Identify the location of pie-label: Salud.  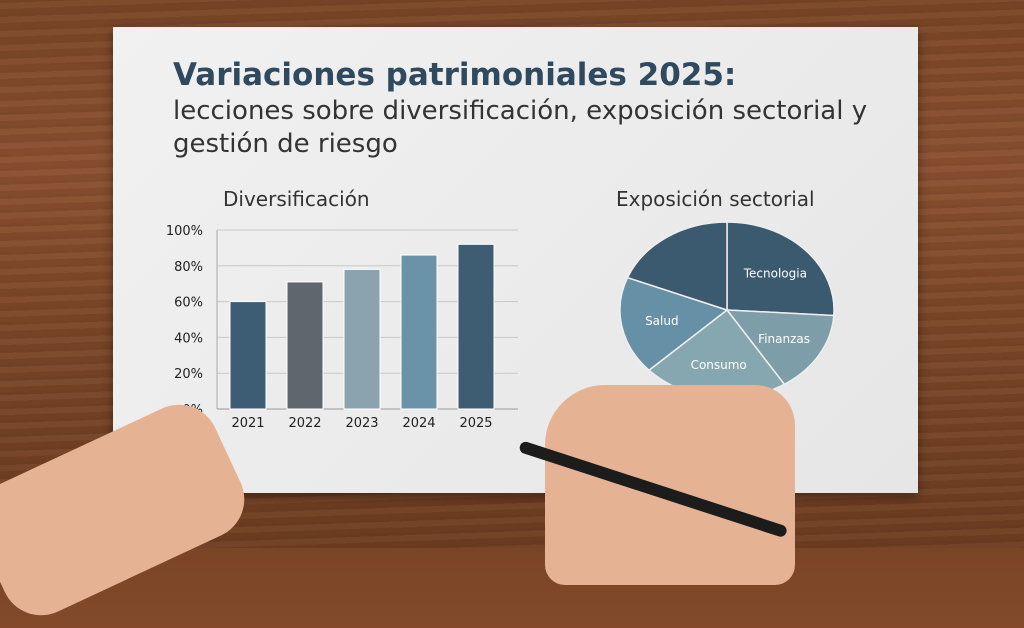
(662, 321).